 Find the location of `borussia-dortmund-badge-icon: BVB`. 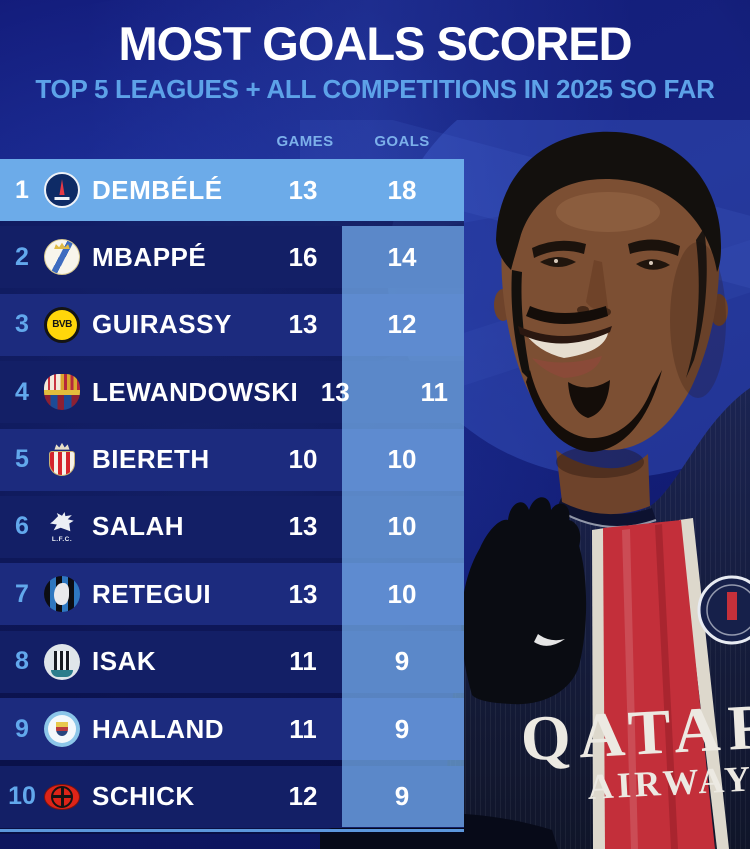

borussia-dortmund-badge-icon: BVB is located at coordinates (62, 324).